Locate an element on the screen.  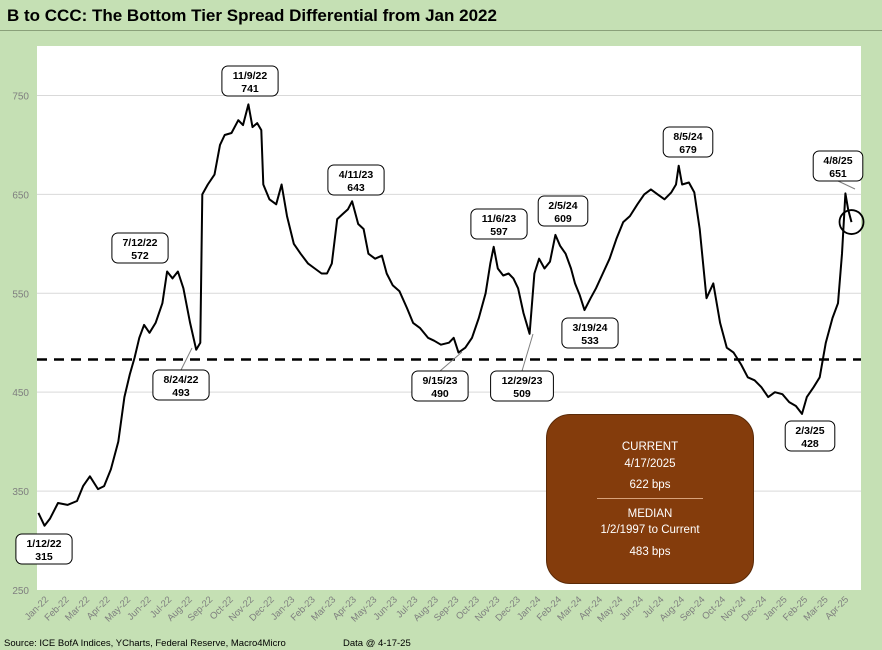
annotation-value: 643 is located at coordinates (356, 188).